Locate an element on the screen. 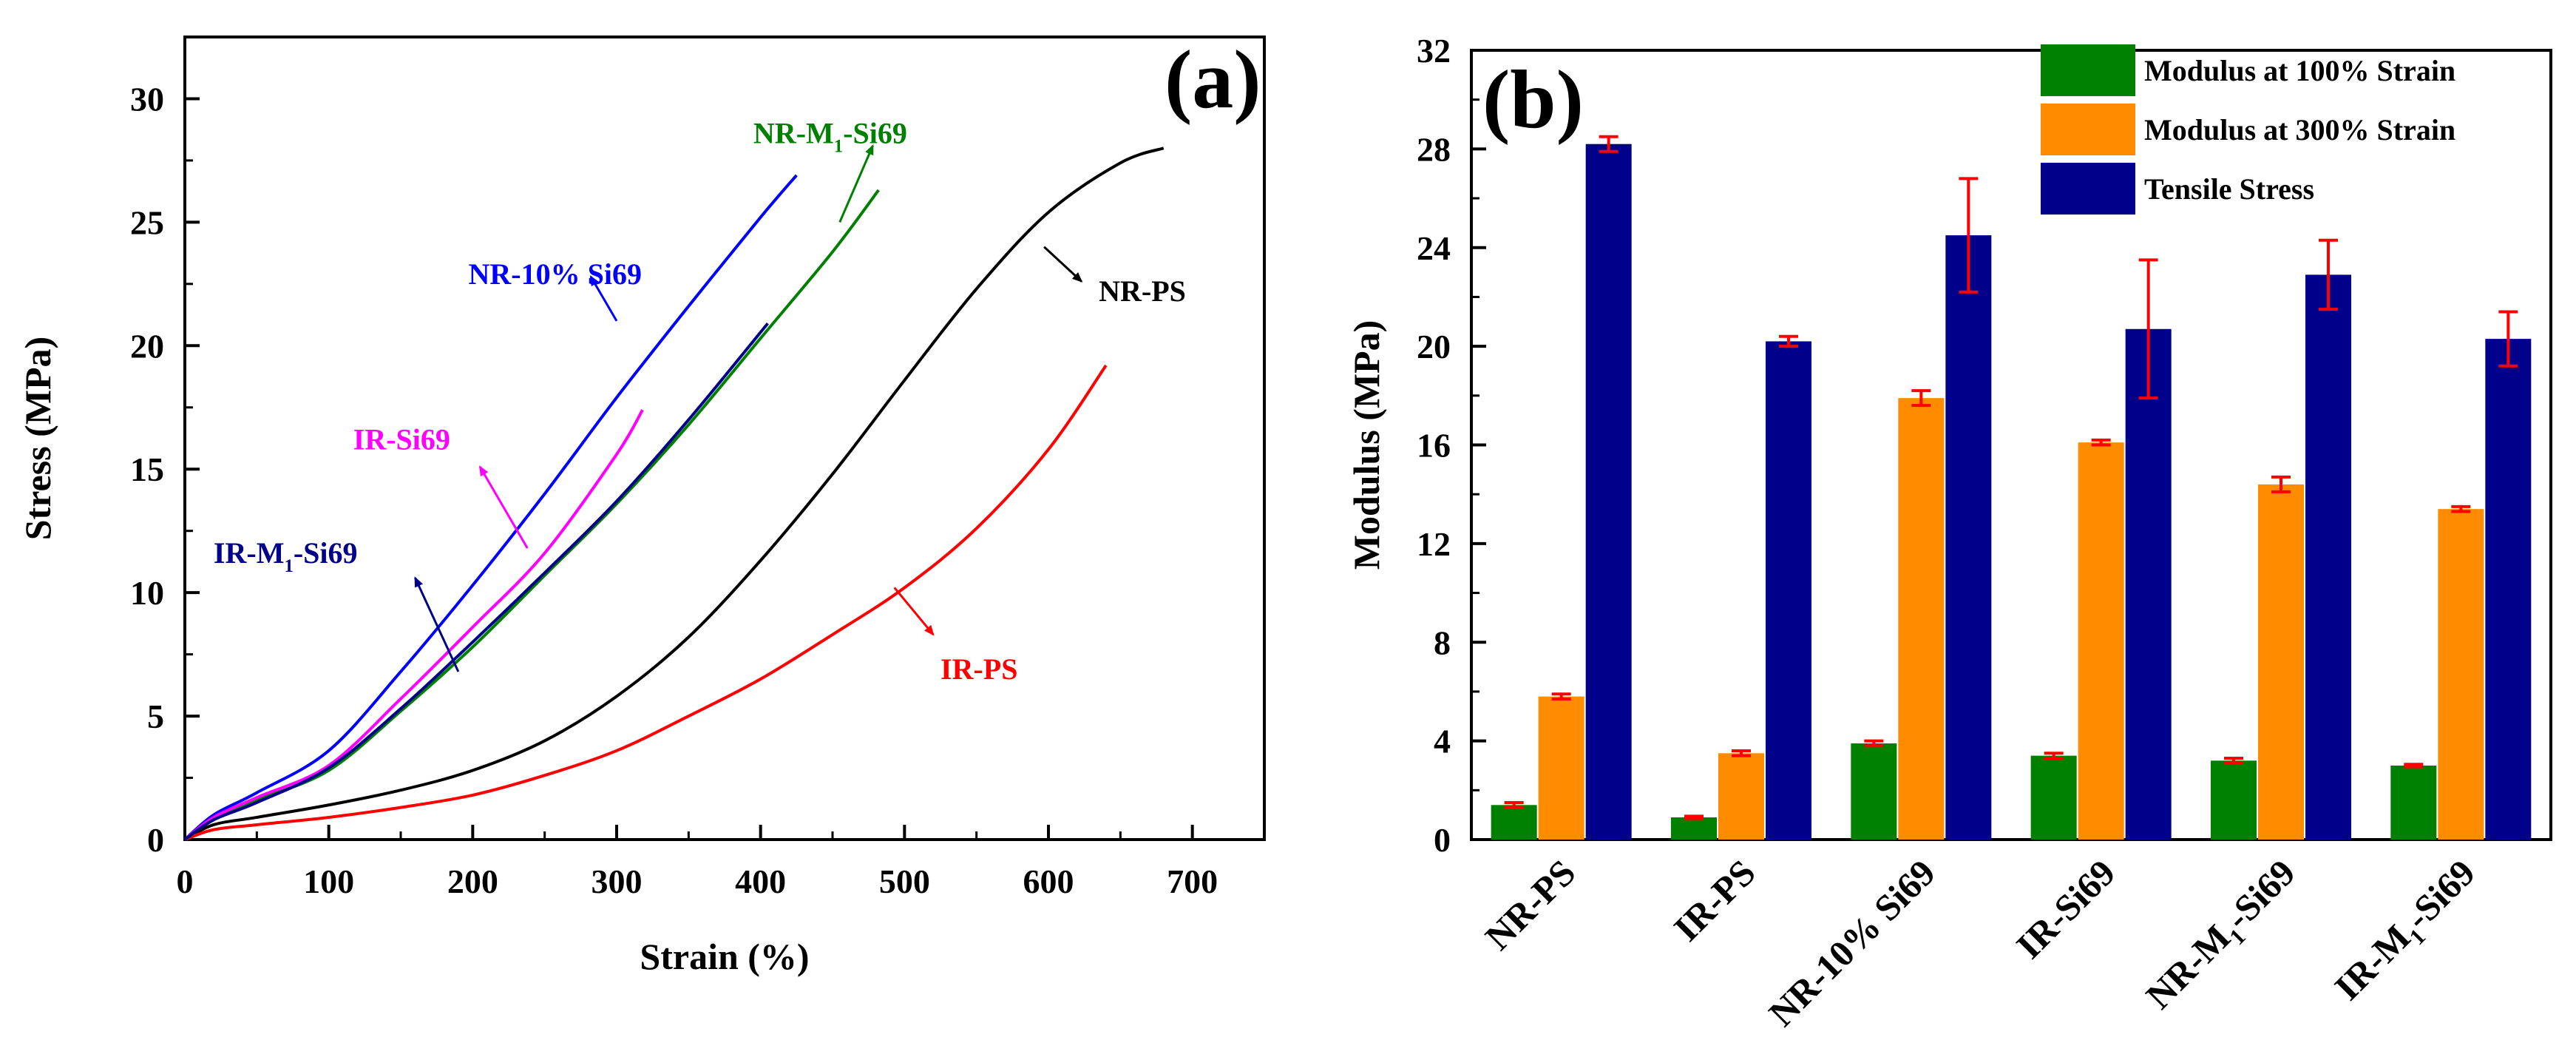 This screenshot has height=1060, width=2576. x-tick-label: 300 is located at coordinates (617, 881).